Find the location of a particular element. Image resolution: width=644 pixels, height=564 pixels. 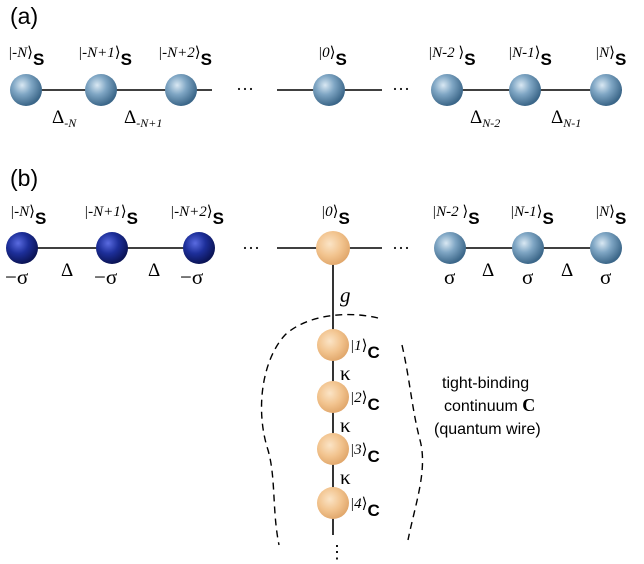

coupling-g-label: g is located at coordinates (345, 295).